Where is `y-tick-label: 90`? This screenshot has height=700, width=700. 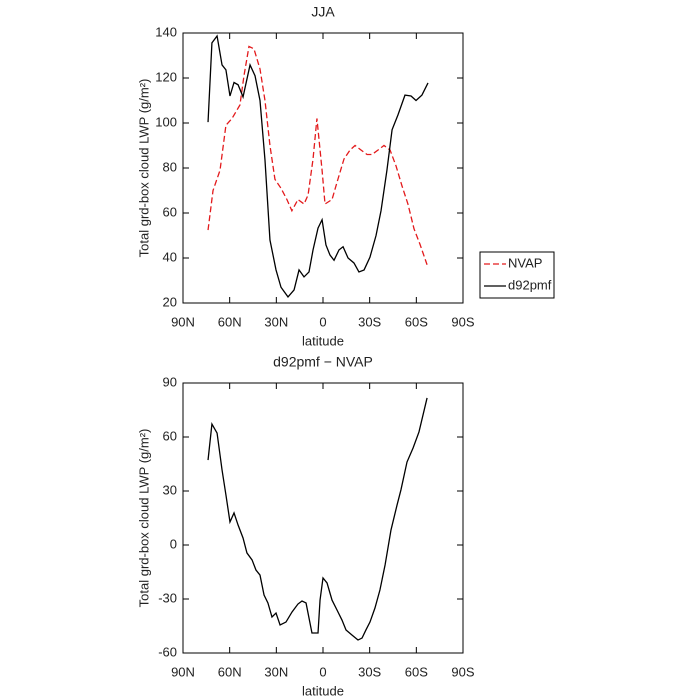 y-tick-label: 90 is located at coordinates (170, 381).